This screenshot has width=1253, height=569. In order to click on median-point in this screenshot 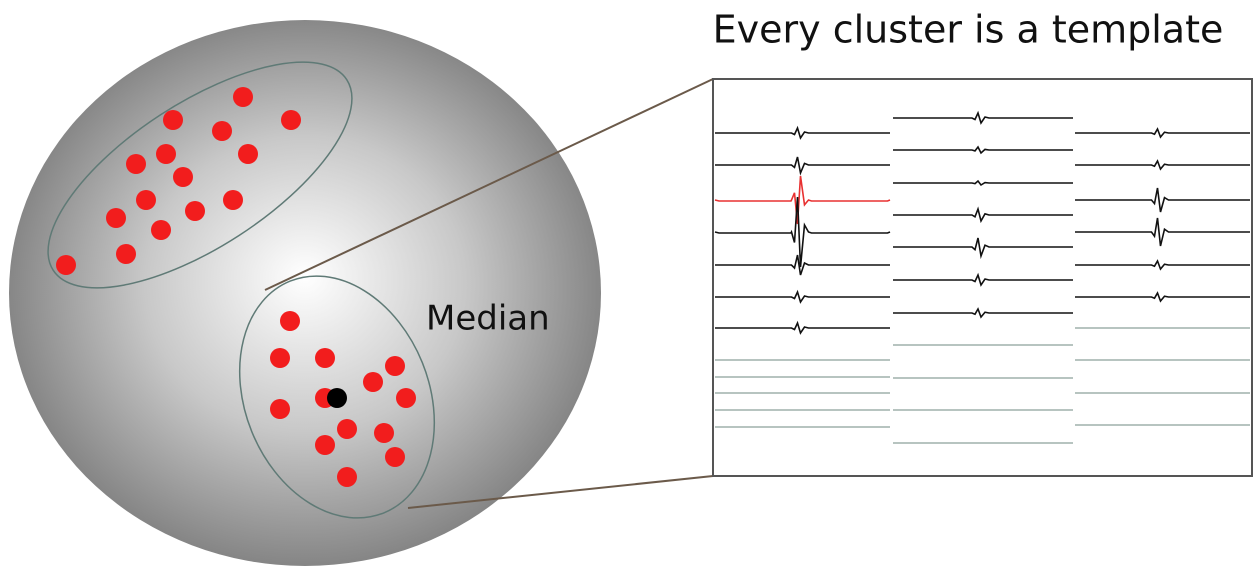, I will do `click(337, 398)`.